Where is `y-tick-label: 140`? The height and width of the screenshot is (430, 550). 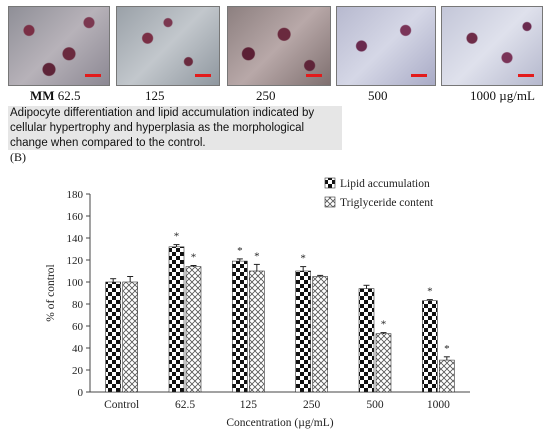
y-tick-label: 140 is located at coordinates (75, 239).